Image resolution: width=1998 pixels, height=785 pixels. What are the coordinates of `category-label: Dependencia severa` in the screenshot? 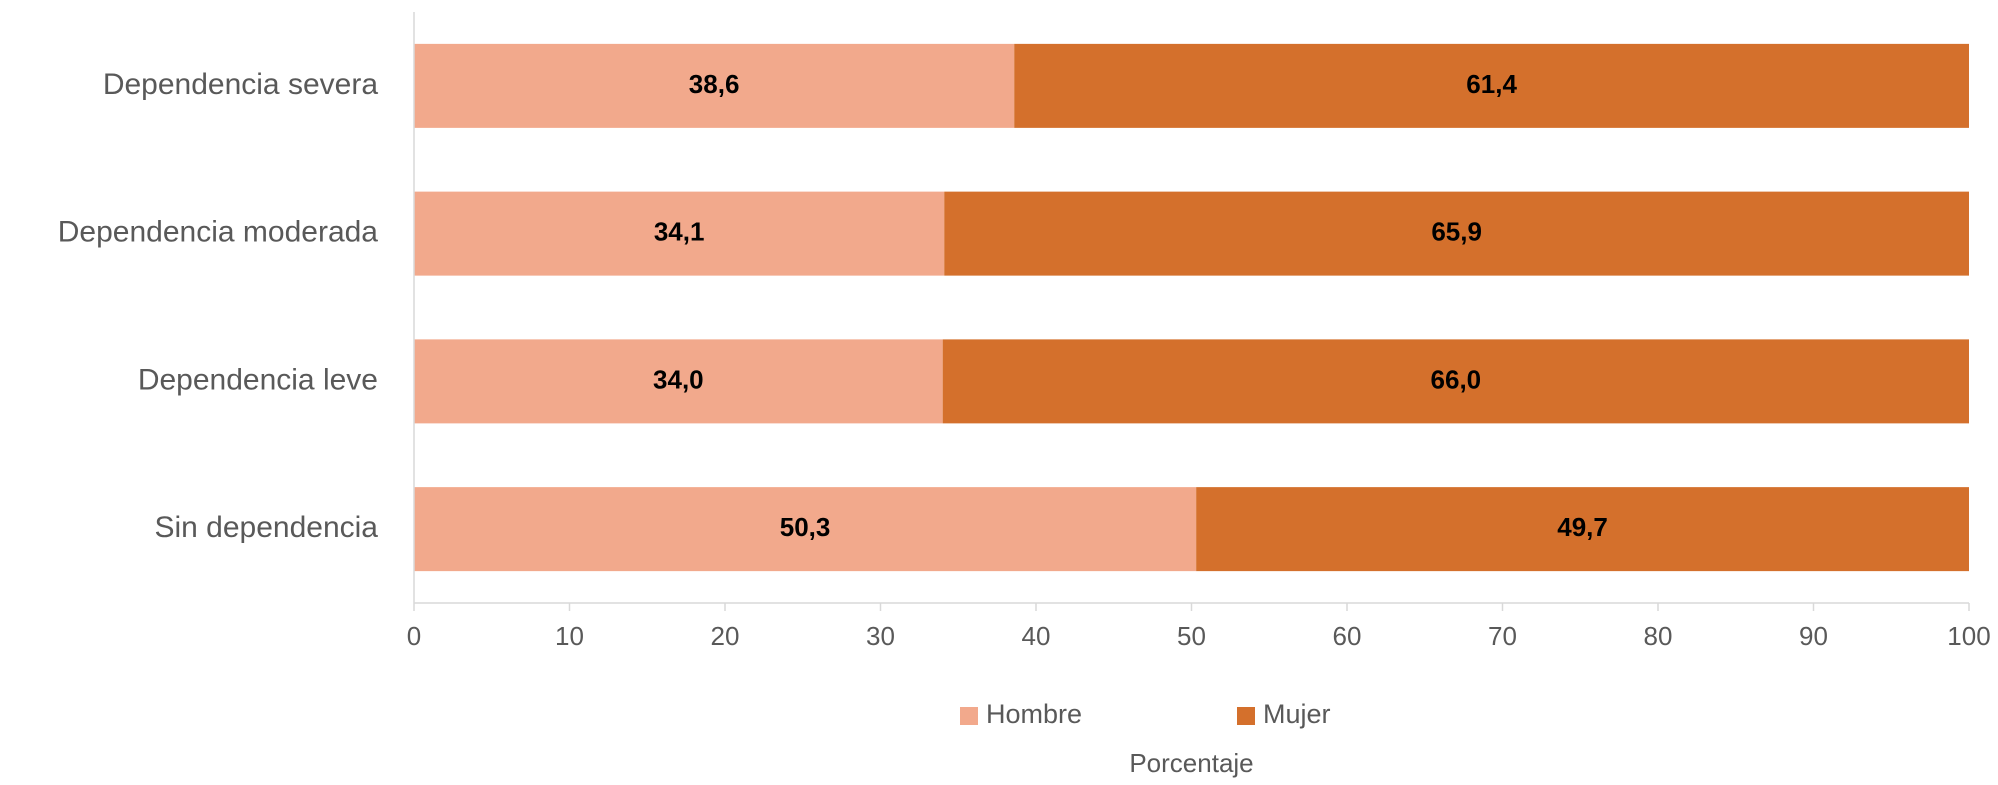 It's located at (241, 84).